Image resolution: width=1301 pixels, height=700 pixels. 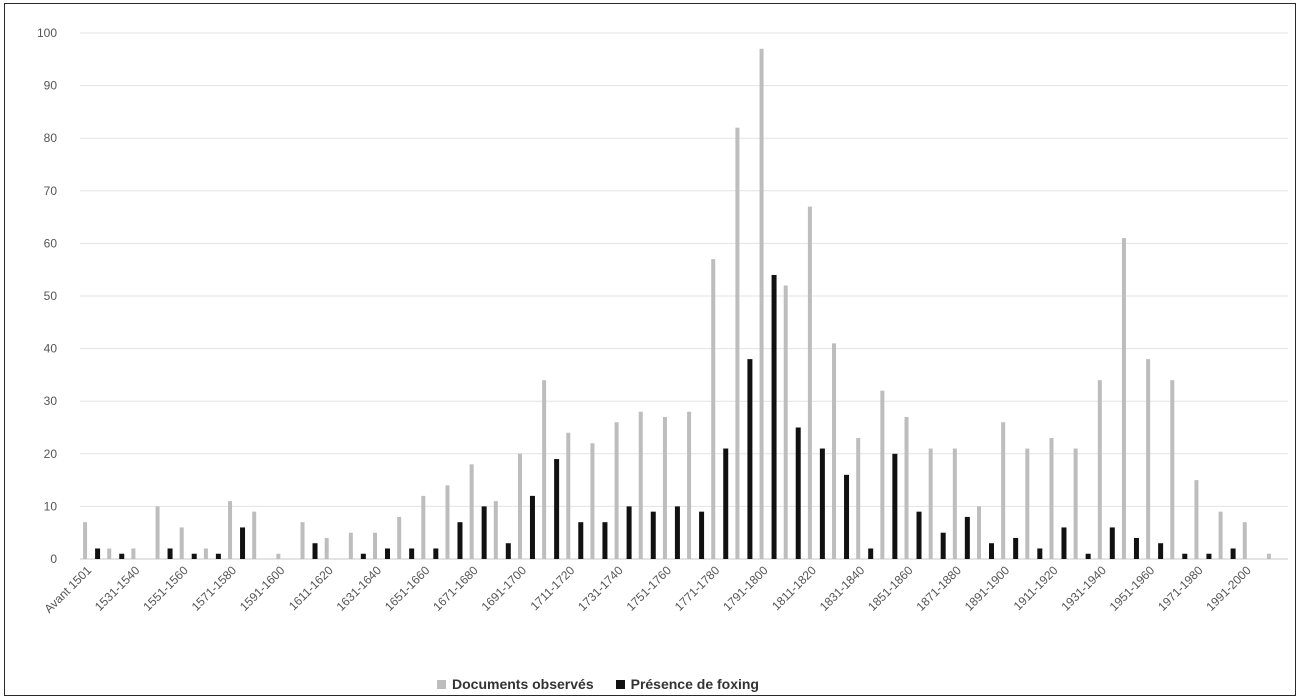 What do you see at coordinates (51, 296) in the screenshot?
I see `y-tick-label: 50` at bounding box center [51, 296].